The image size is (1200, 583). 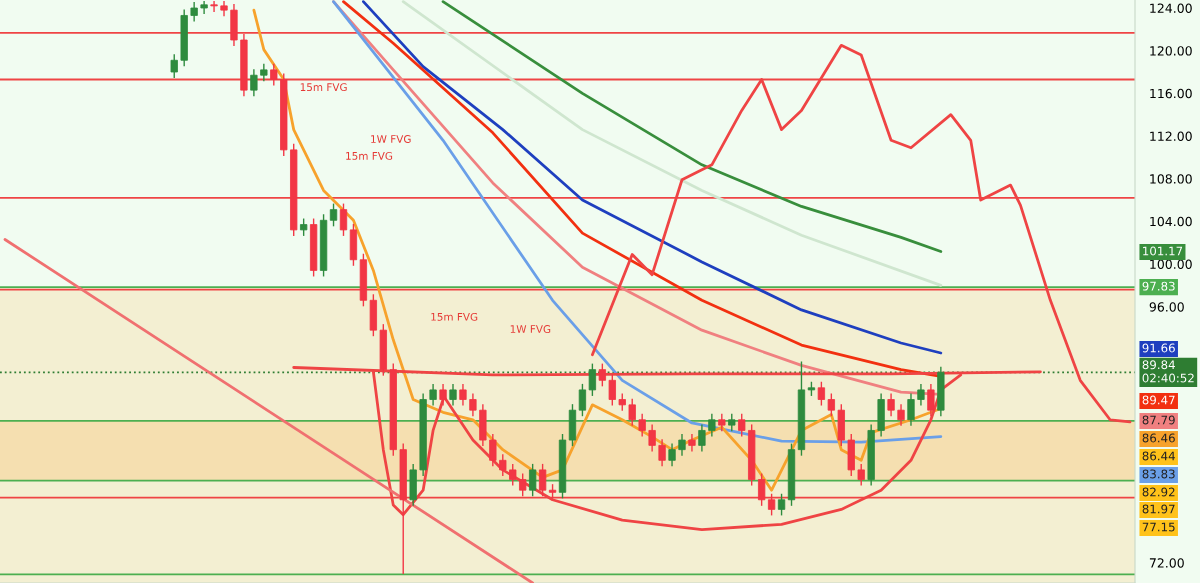 I want to click on y-tick-label: 120.00, so click(x=1171, y=51).